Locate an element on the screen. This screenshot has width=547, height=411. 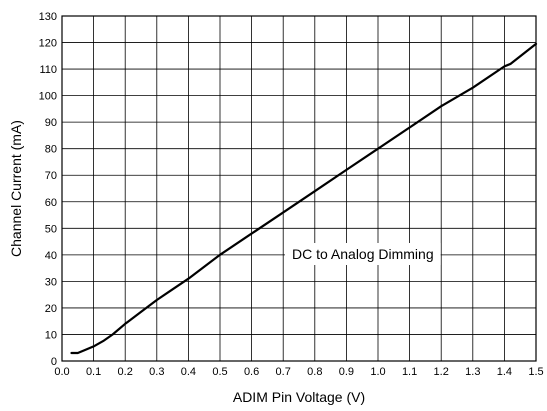
y-tick-label: 50 is located at coordinates (51, 229).